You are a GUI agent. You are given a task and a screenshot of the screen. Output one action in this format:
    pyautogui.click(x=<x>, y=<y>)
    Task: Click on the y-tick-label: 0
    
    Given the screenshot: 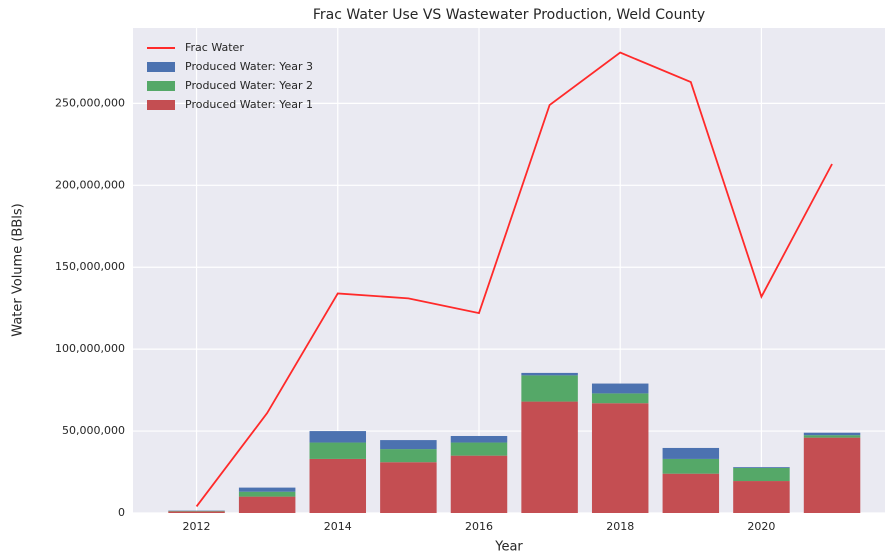 What is the action you would take?
    pyautogui.click(x=121, y=512)
    